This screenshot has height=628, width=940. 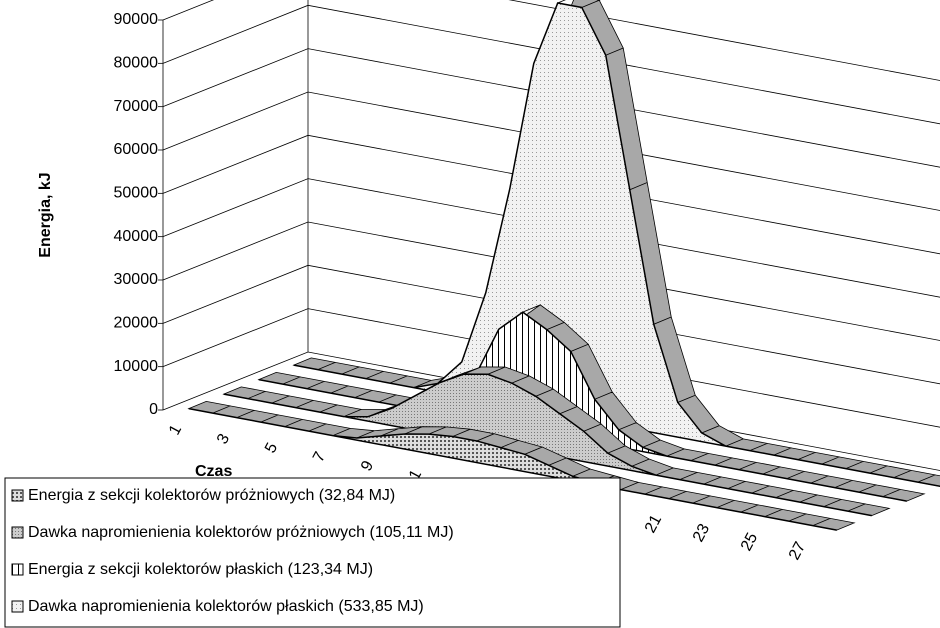 What do you see at coordinates (653, 524) in the screenshot?
I see `x-tick-label: 21` at bounding box center [653, 524].